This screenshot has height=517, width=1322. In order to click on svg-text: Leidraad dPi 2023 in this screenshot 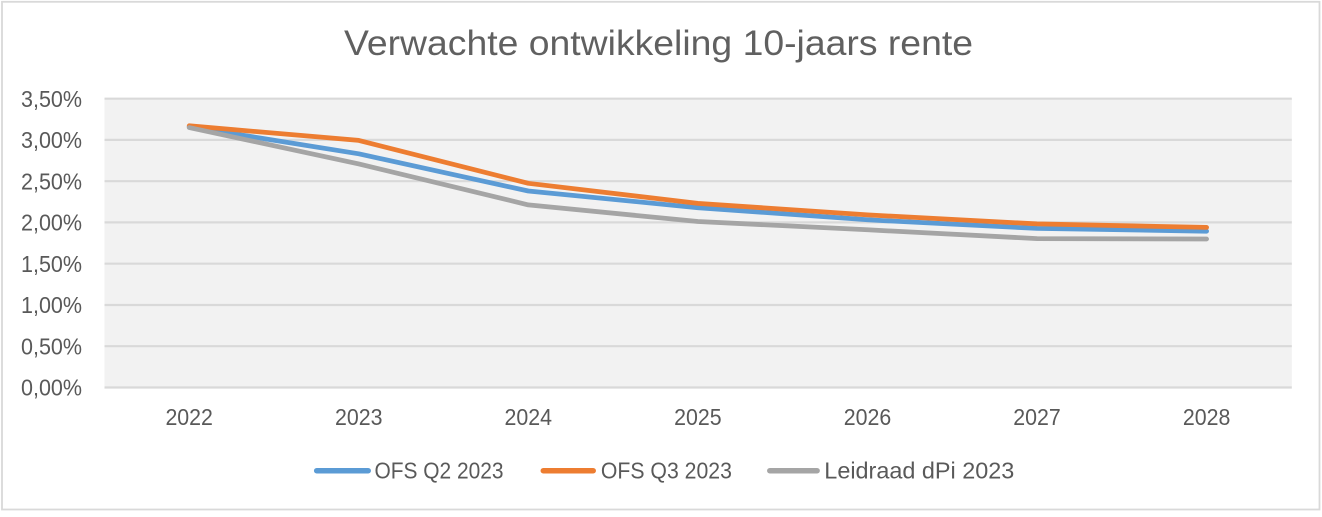, I will do `click(919, 470)`.